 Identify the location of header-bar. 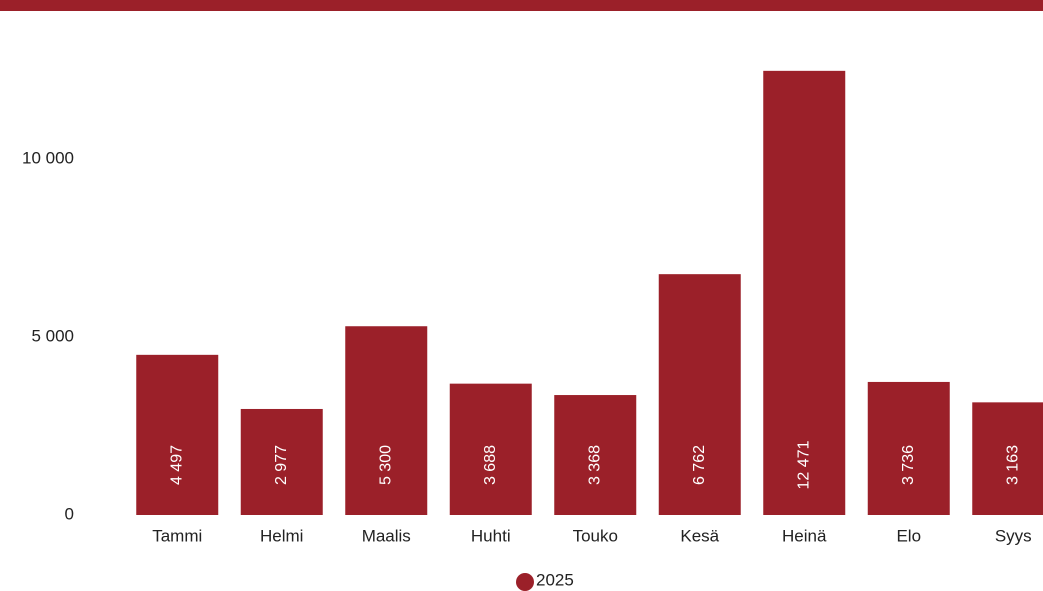
(521, 5).